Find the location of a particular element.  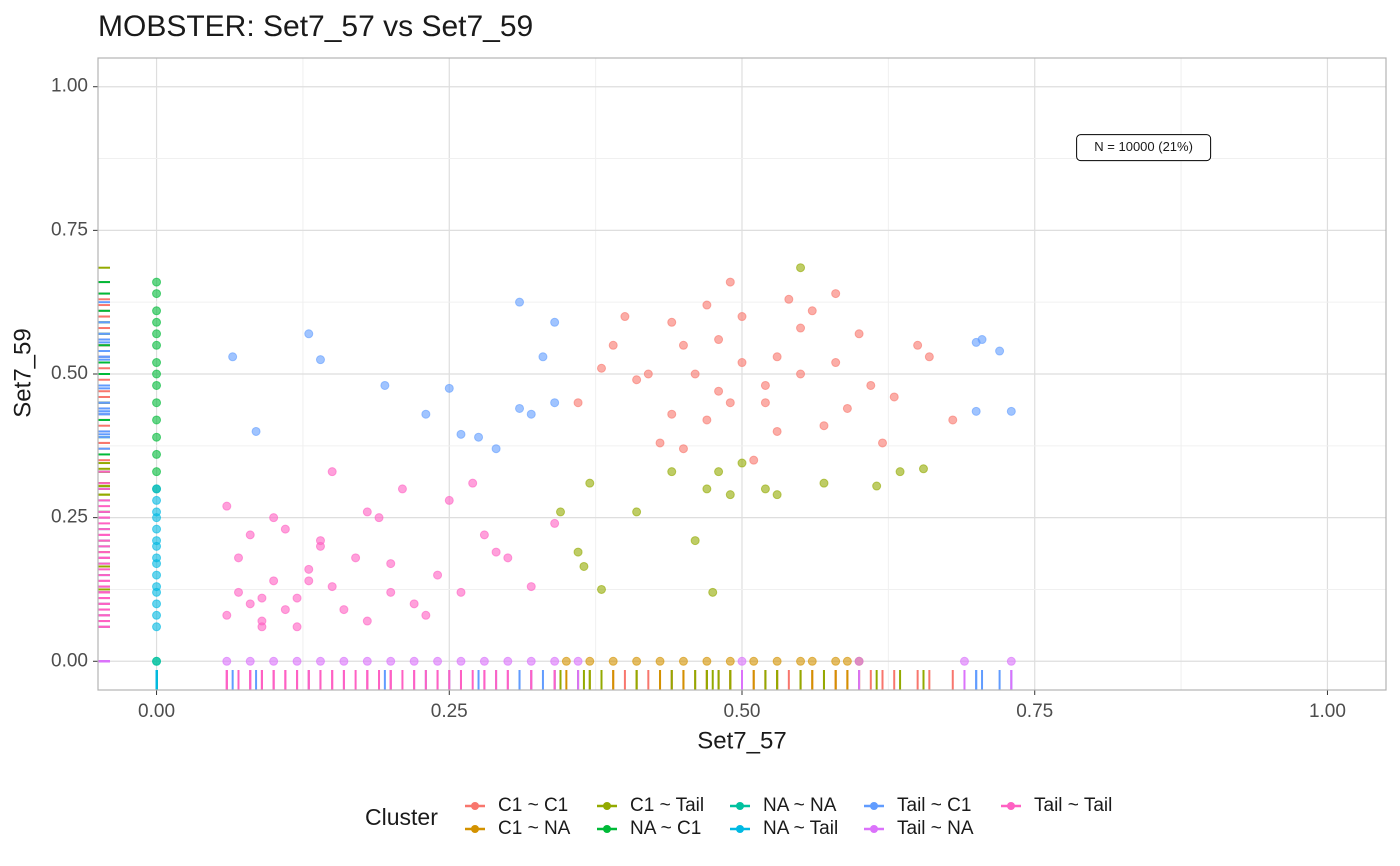

x-tick-label: 0.50 is located at coordinates (742, 711).